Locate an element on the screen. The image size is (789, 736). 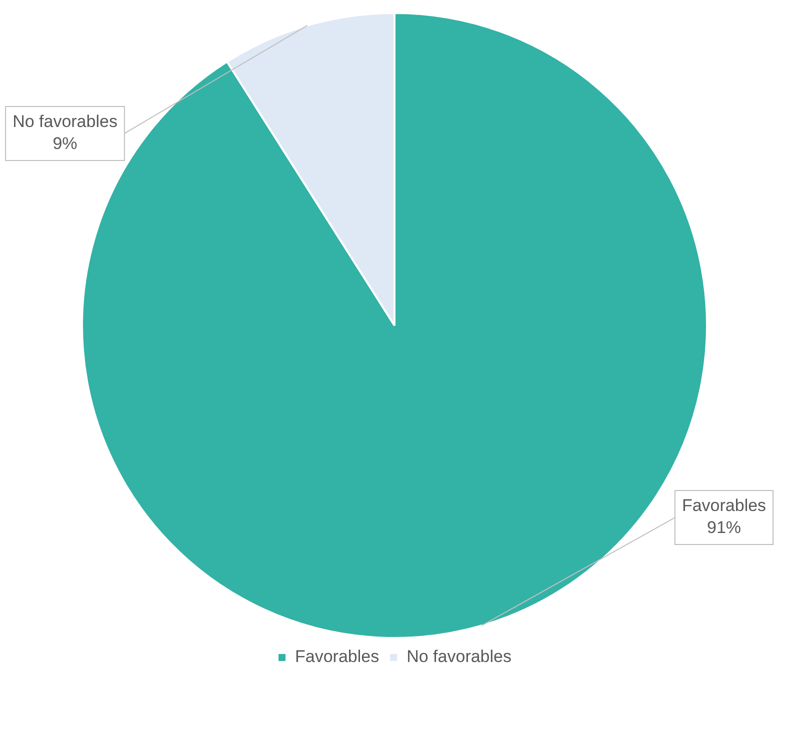
data-label: 91% is located at coordinates (724, 528).